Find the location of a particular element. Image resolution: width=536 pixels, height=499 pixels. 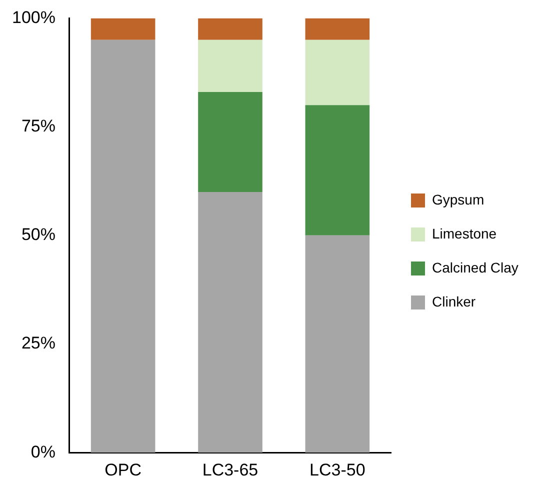

y-tick-label: 25% is located at coordinates (38, 343).